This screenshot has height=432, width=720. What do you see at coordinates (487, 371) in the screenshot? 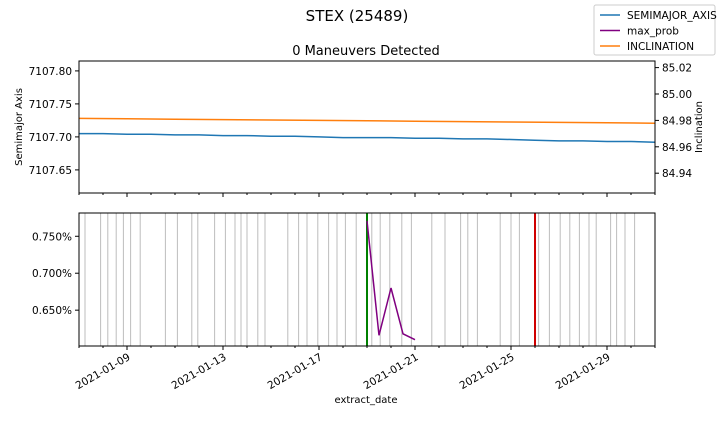
I see `x-tick-label: 2021-01-25` at bounding box center [487, 371].